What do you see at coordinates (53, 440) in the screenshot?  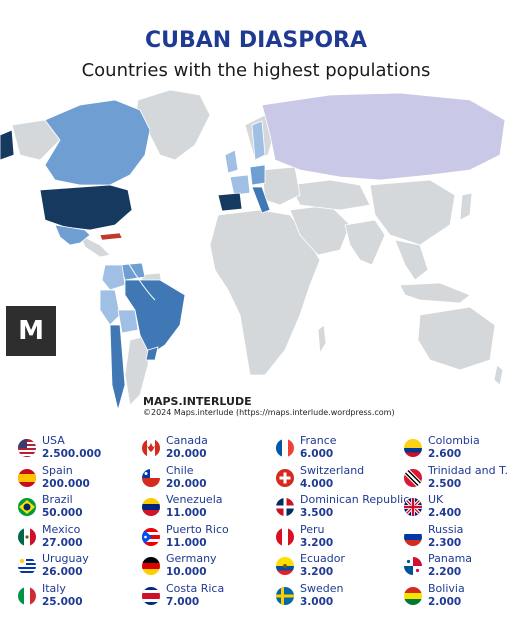 I see `legend-country-name: USA` at bounding box center [53, 440].